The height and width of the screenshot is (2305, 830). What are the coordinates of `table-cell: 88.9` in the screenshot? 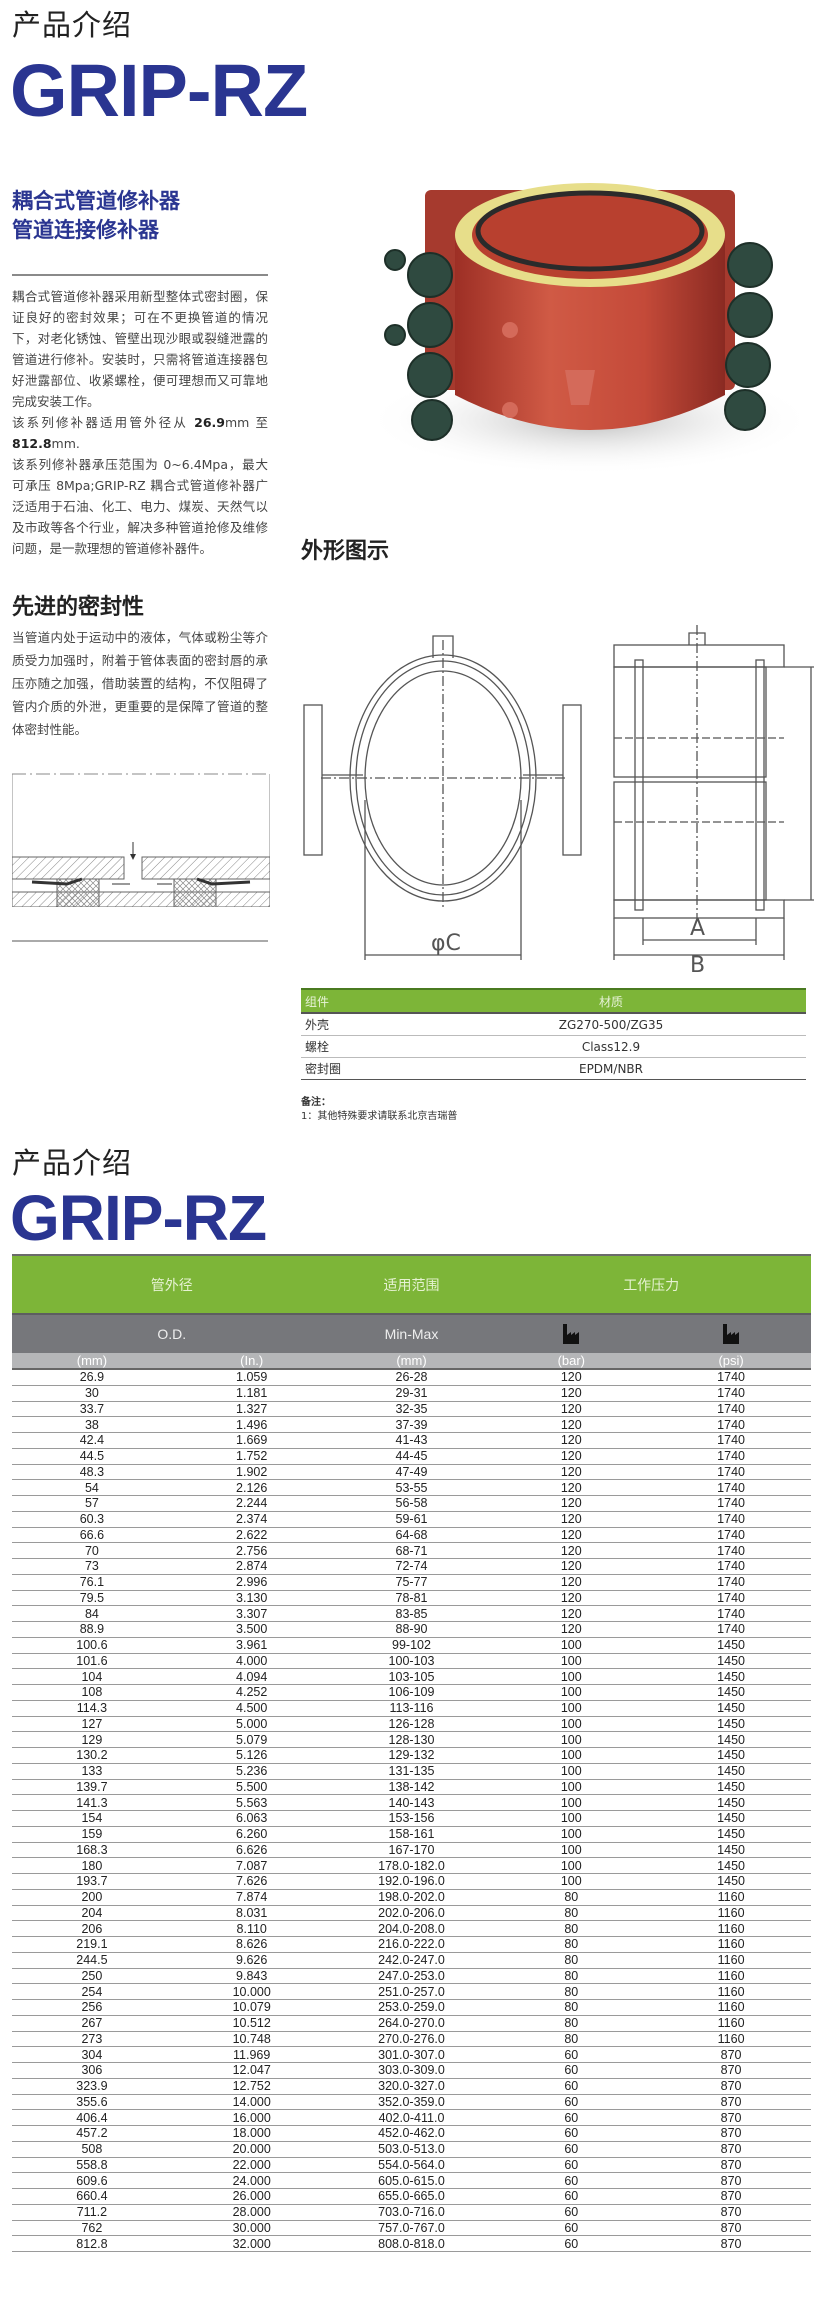 It's located at (92, 1629).